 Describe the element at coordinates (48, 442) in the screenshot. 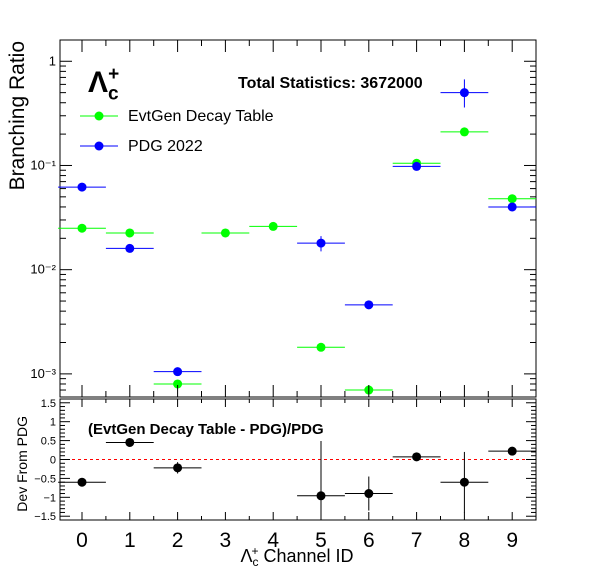

I see `bottom-y-tick-label: 0.5` at that location.